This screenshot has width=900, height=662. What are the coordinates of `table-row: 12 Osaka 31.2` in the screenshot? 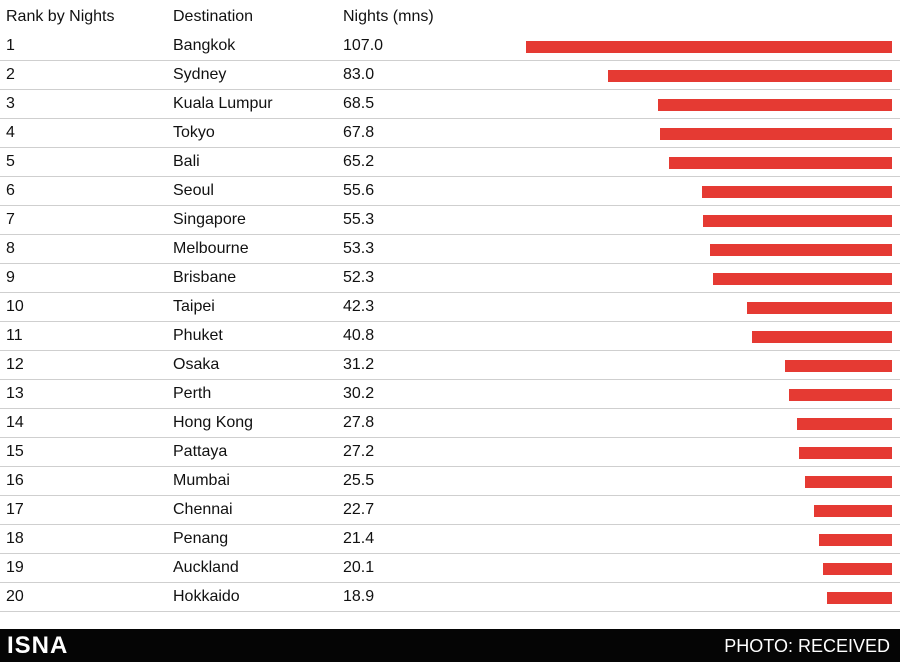 It's located at (450, 365).